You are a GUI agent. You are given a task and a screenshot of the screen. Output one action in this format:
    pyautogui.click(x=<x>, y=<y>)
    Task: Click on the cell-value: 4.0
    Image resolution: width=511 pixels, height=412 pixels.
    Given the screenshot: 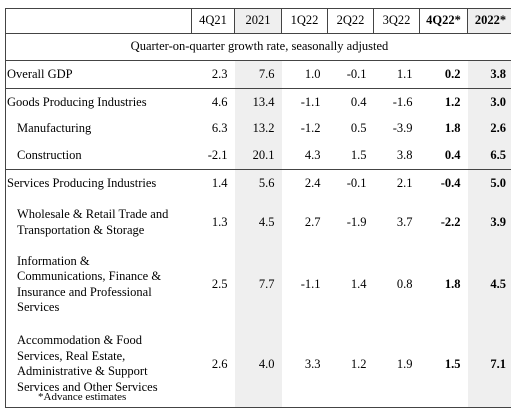 What is the action you would take?
    pyautogui.click(x=258, y=364)
    